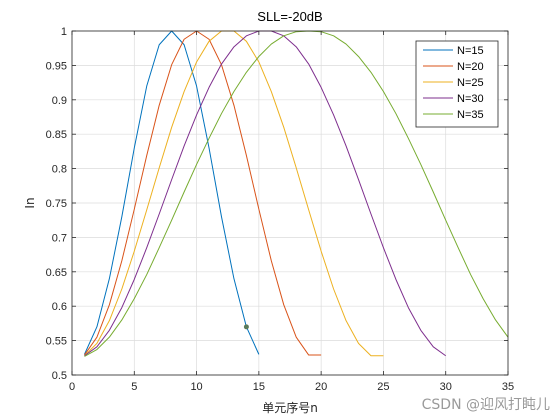  What do you see at coordinates (72, 387) in the screenshot?
I see `x-tick-label: 0` at bounding box center [72, 387].